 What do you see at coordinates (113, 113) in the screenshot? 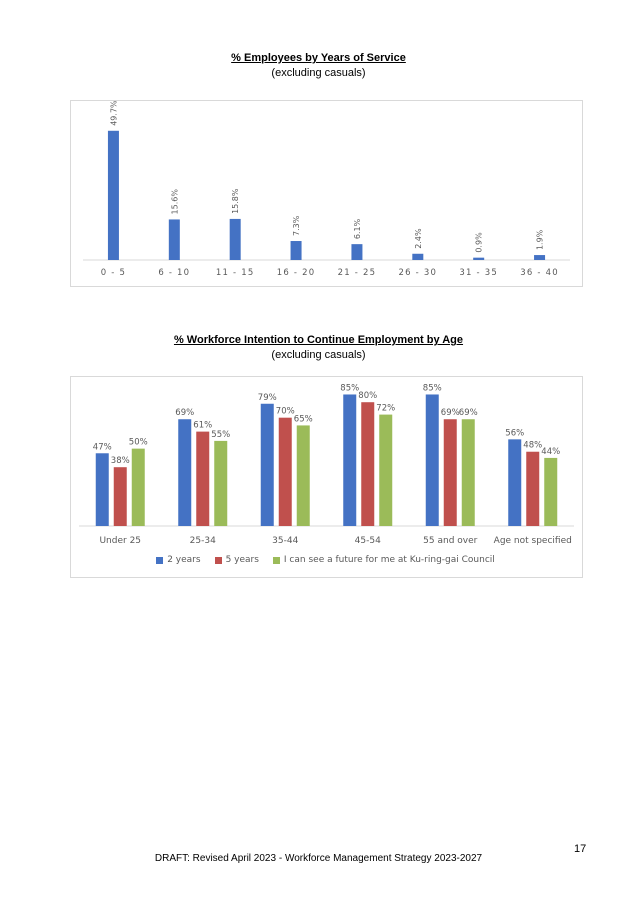
I see `bar-value-label: 49.7%` at bounding box center [113, 113].